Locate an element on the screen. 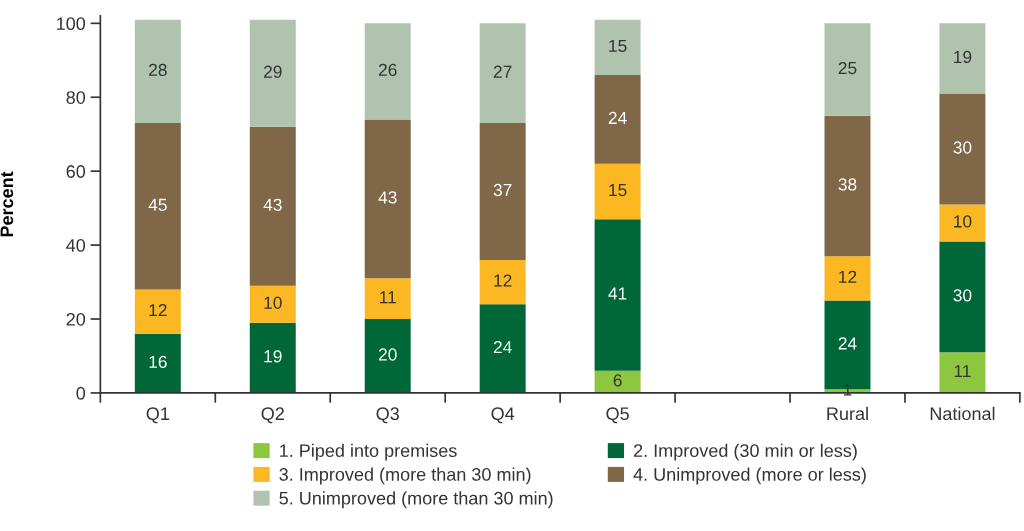 This screenshot has width=1024, height=531. x-tick-label: Q3 is located at coordinates (387, 415).